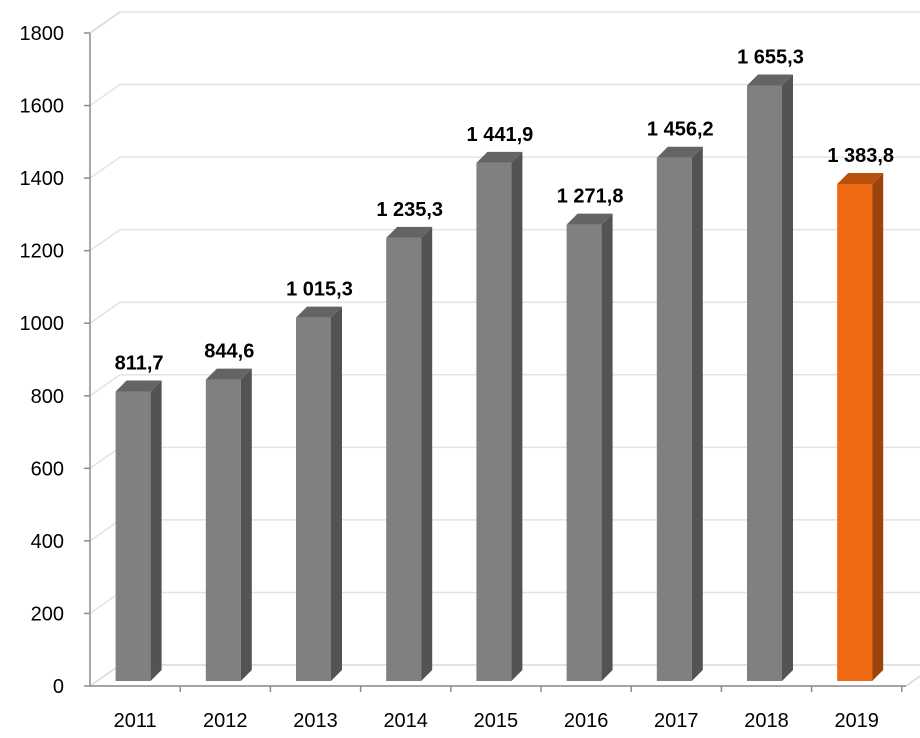 The image size is (920, 738). Describe the element at coordinates (770, 57) in the screenshot. I see `bar-value-label: 1 655,3` at that location.